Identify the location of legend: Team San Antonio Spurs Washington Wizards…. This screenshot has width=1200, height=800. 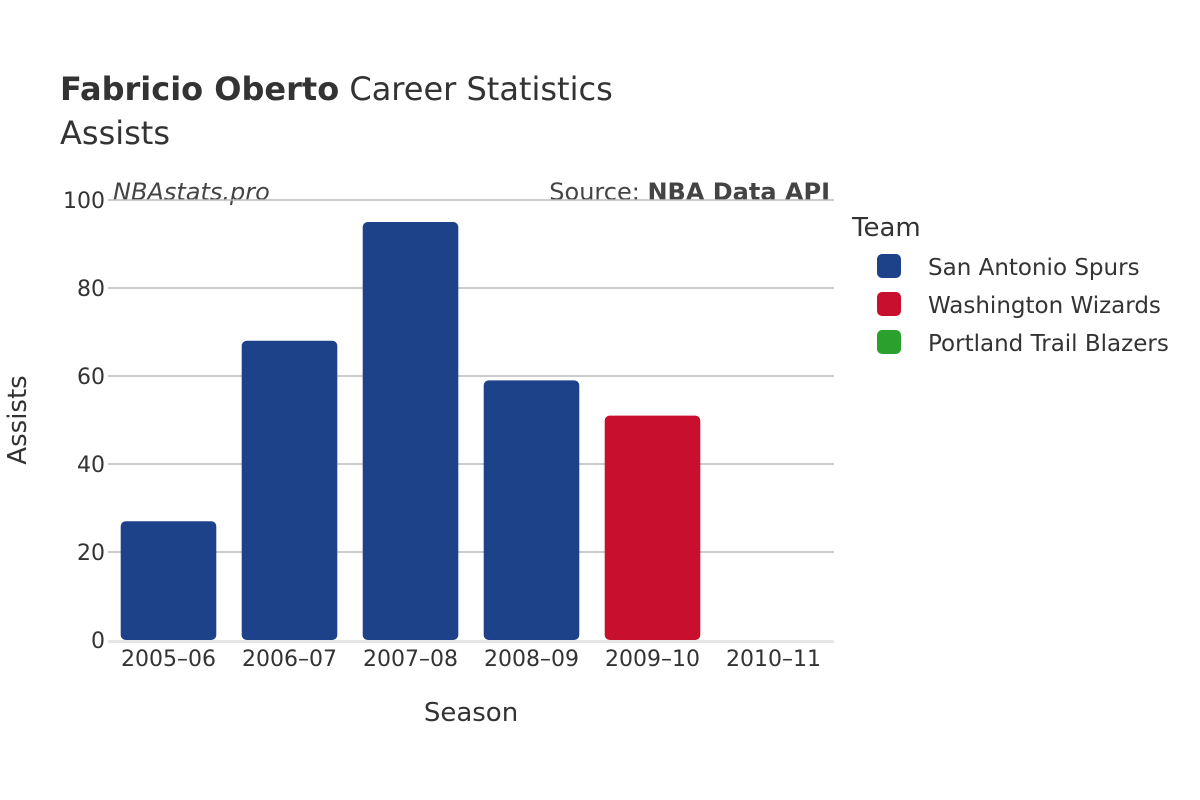
(1010, 285).